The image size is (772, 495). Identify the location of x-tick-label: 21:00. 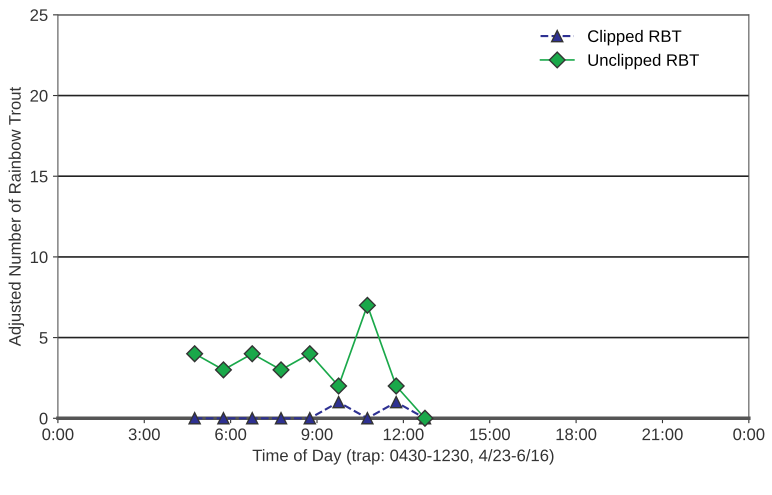
(662, 434).